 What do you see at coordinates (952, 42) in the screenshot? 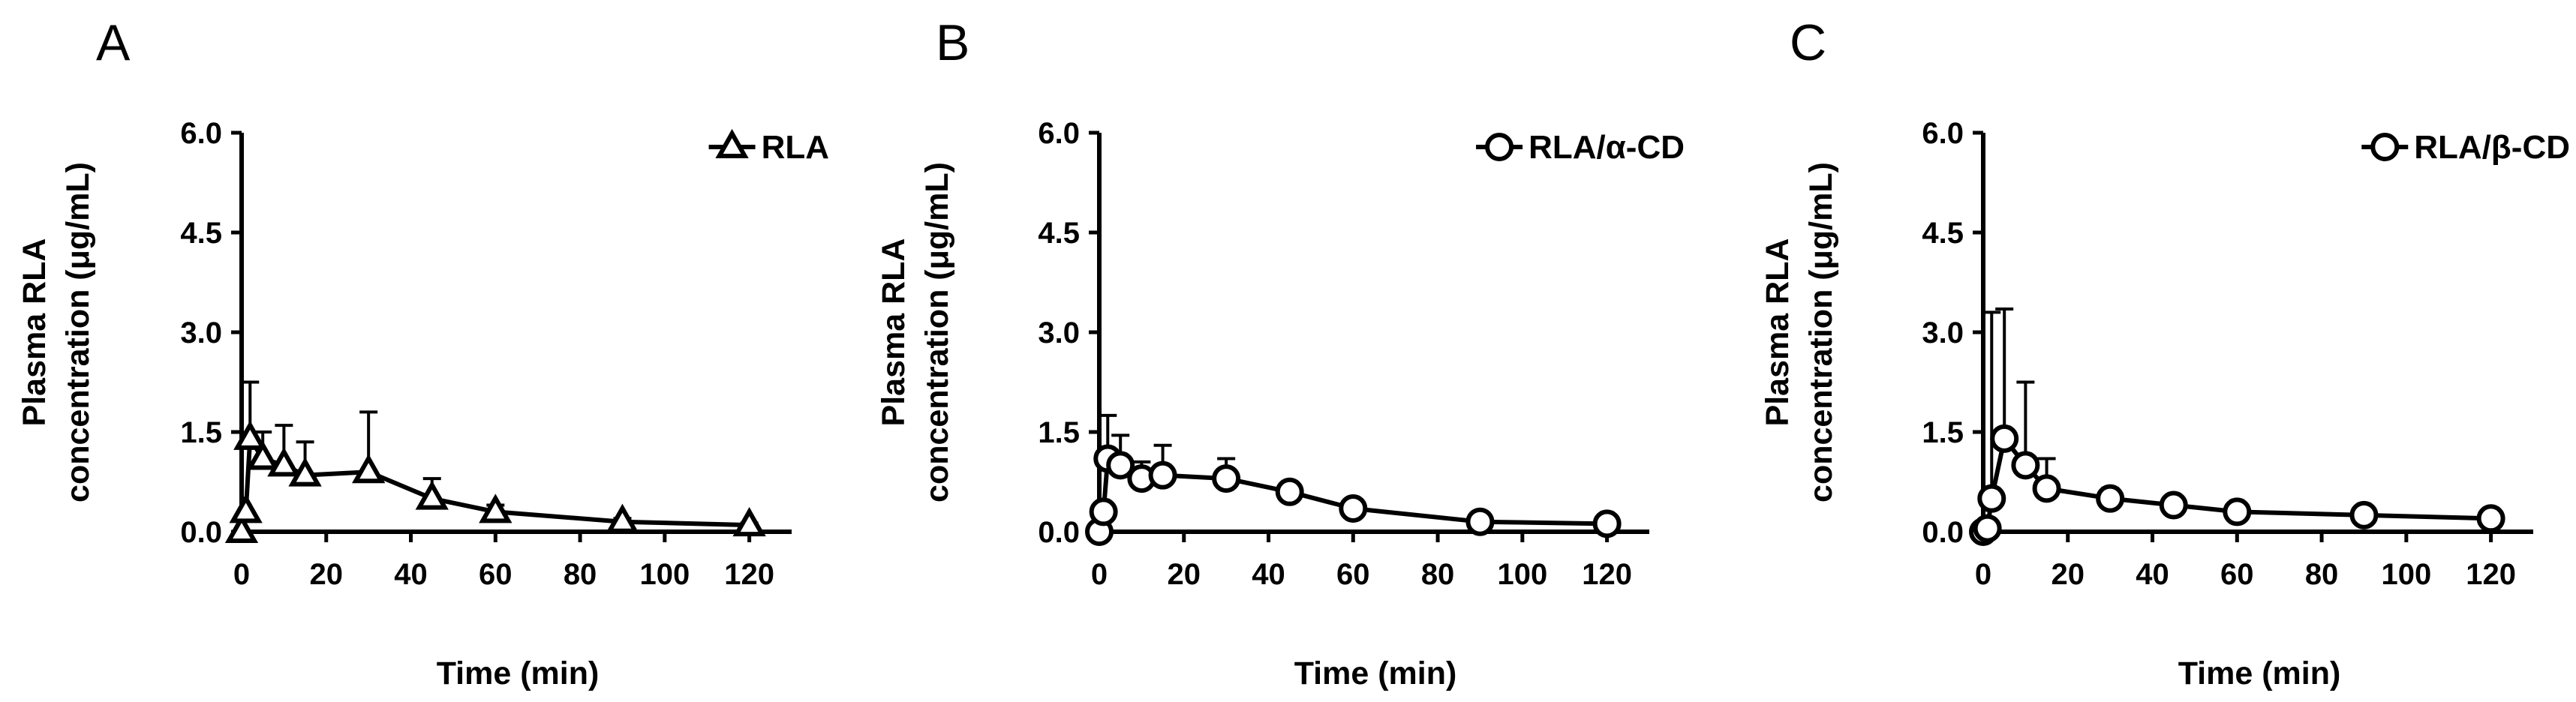
I see `panel-label: B` at bounding box center [952, 42].